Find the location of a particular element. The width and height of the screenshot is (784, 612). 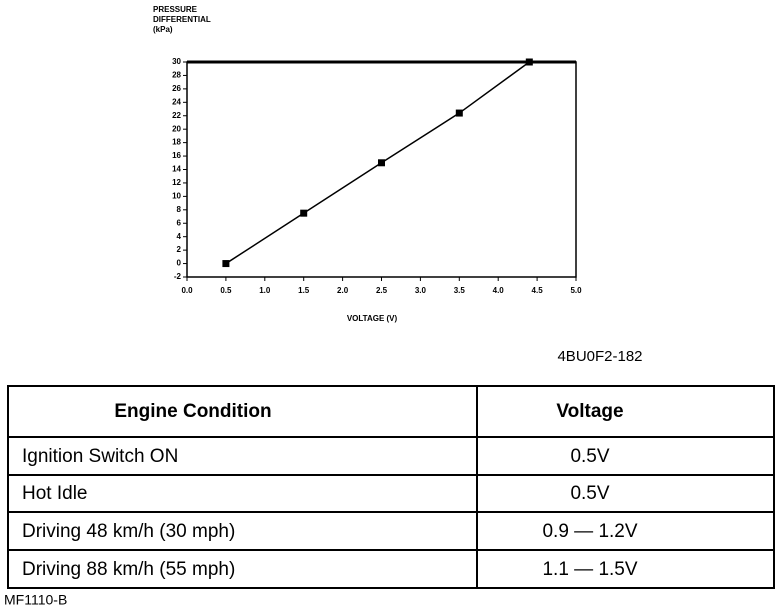

x-tick-label: 2.5 is located at coordinates (382, 290).